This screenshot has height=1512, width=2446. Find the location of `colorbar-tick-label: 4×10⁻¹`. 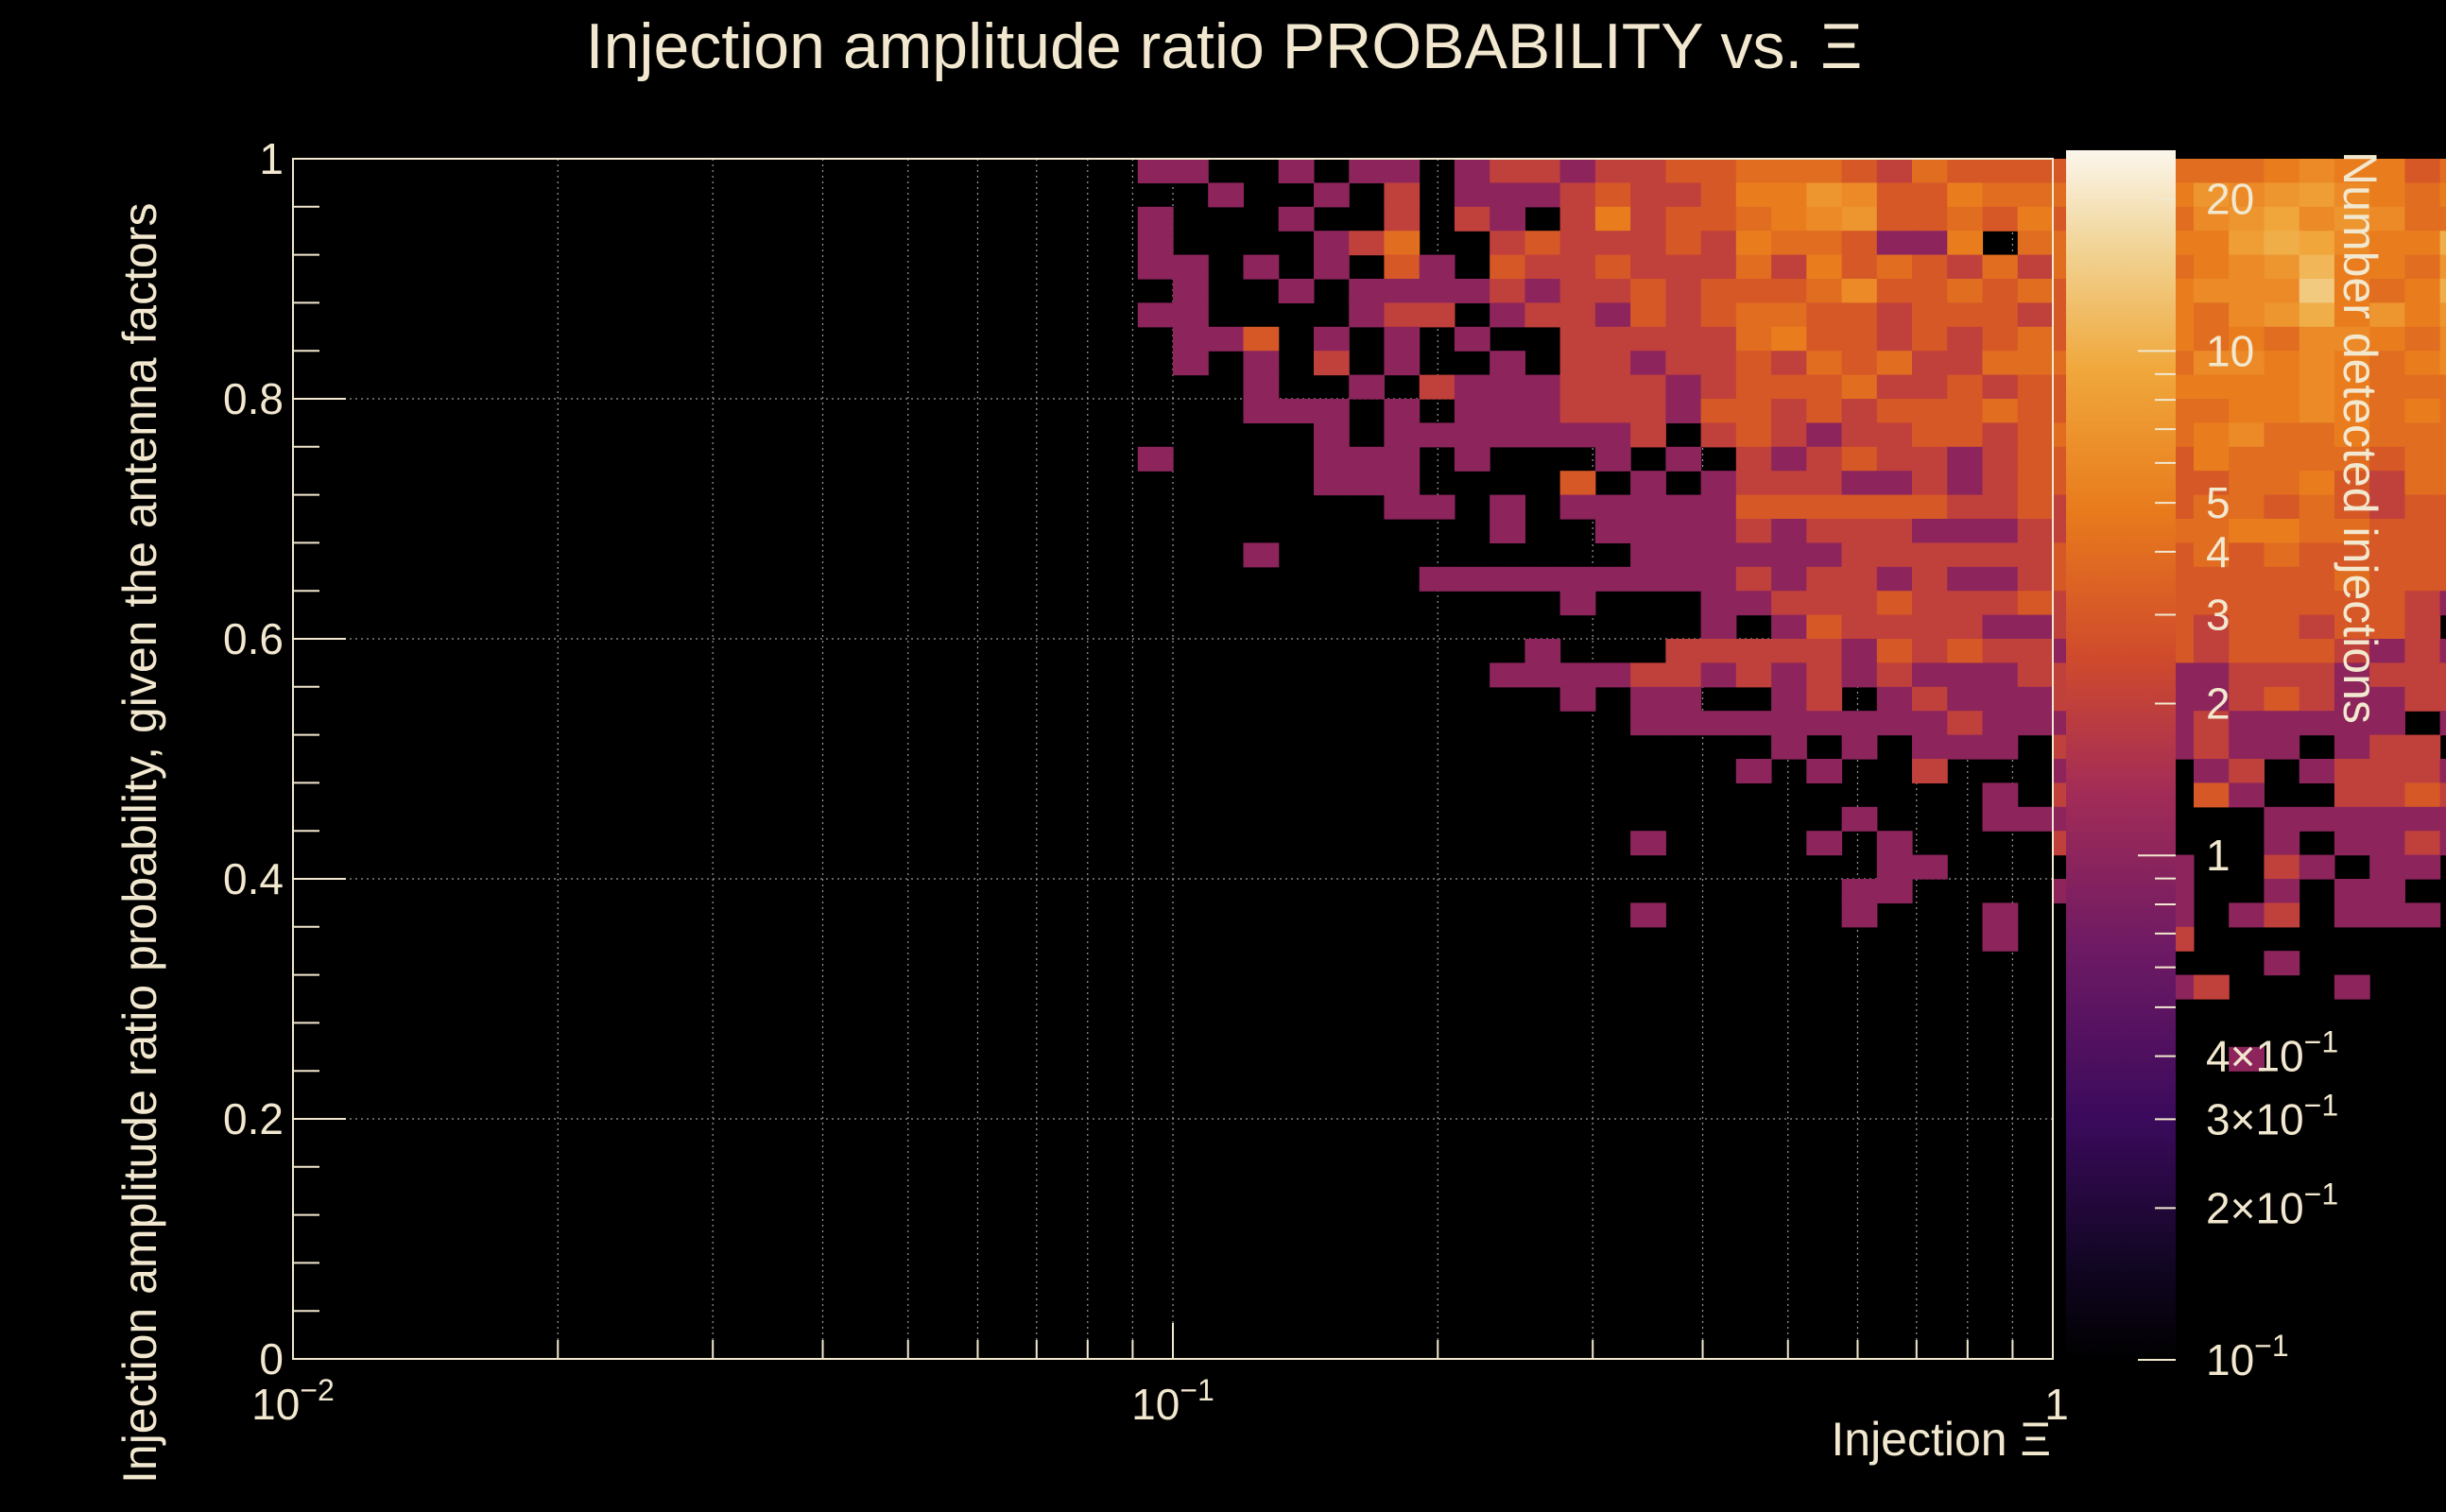

colorbar-tick-label: 4×10⁻¹ is located at coordinates (2272, 1053).